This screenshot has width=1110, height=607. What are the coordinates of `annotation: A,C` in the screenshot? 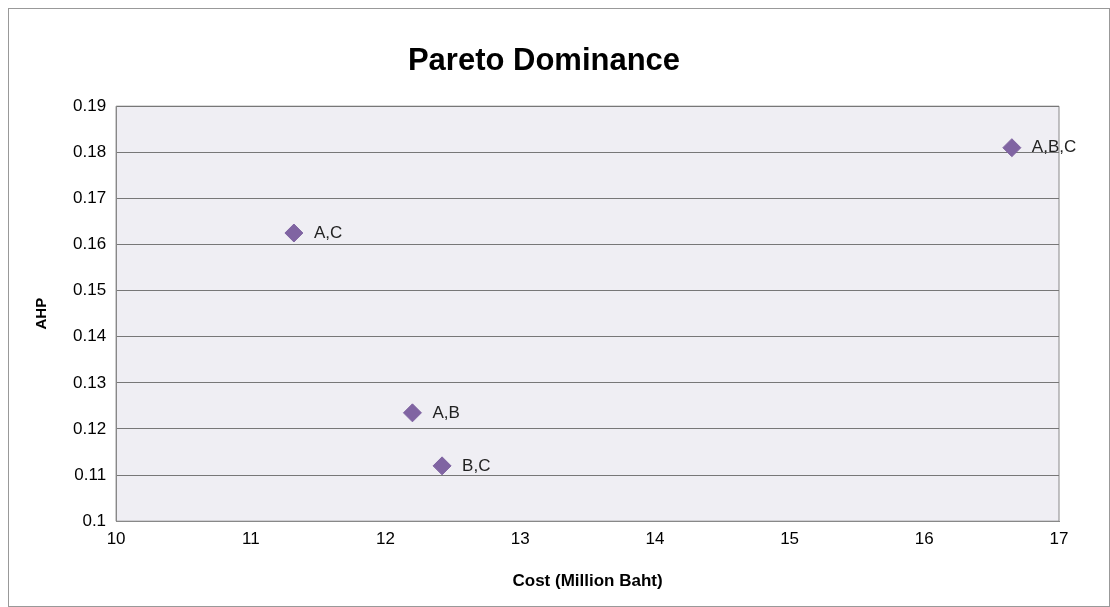 It's located at (328, 232).